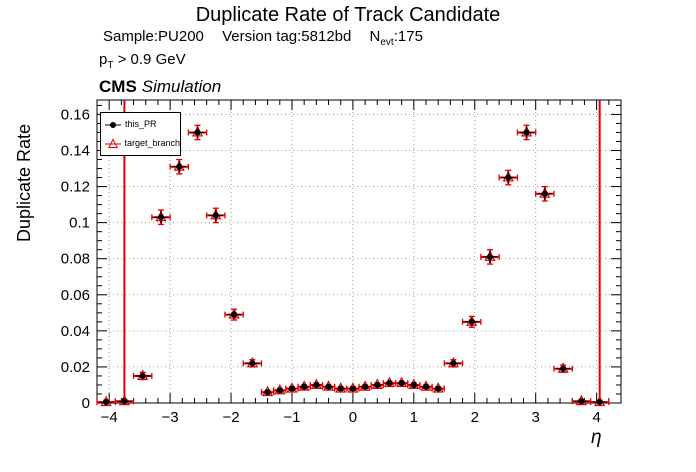  Describe the element at coordinates (414, 417) in the screenshot. I see `x-tick-label: 1` at that location.